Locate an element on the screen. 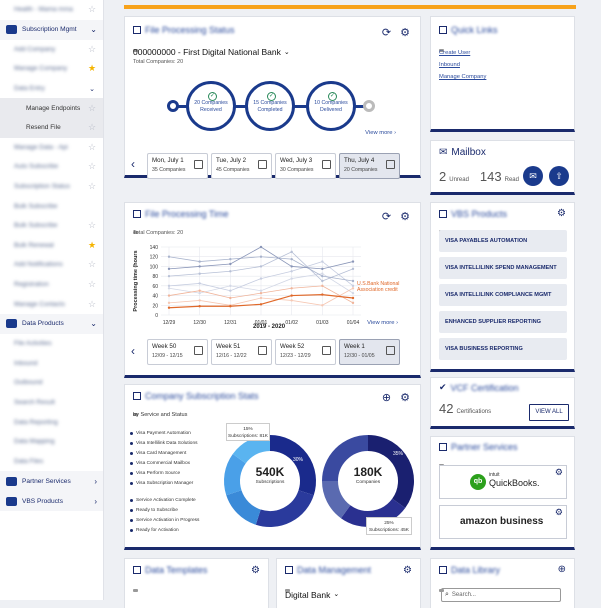 The image size is (601, 608). vbs-product-item: VISA PAYABLES AUTOMATION is located at coordinates (503, 241).